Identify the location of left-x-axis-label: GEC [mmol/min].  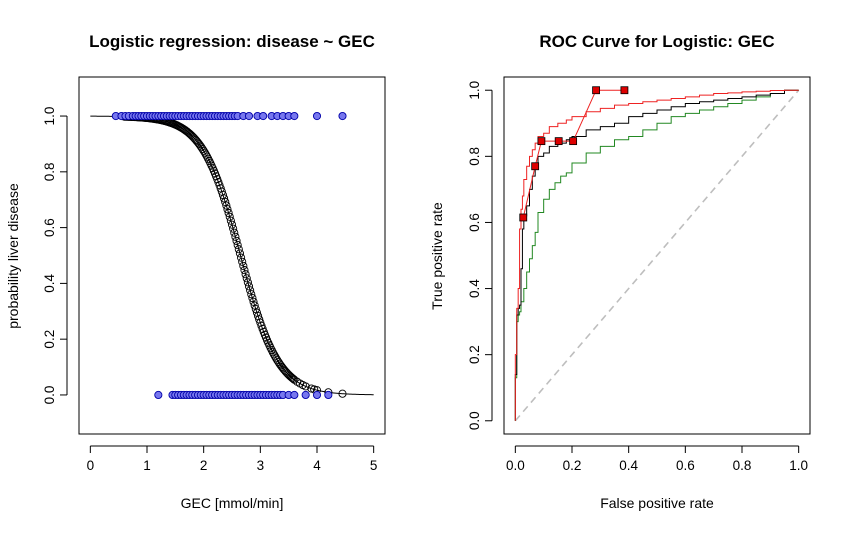
(232, 503).